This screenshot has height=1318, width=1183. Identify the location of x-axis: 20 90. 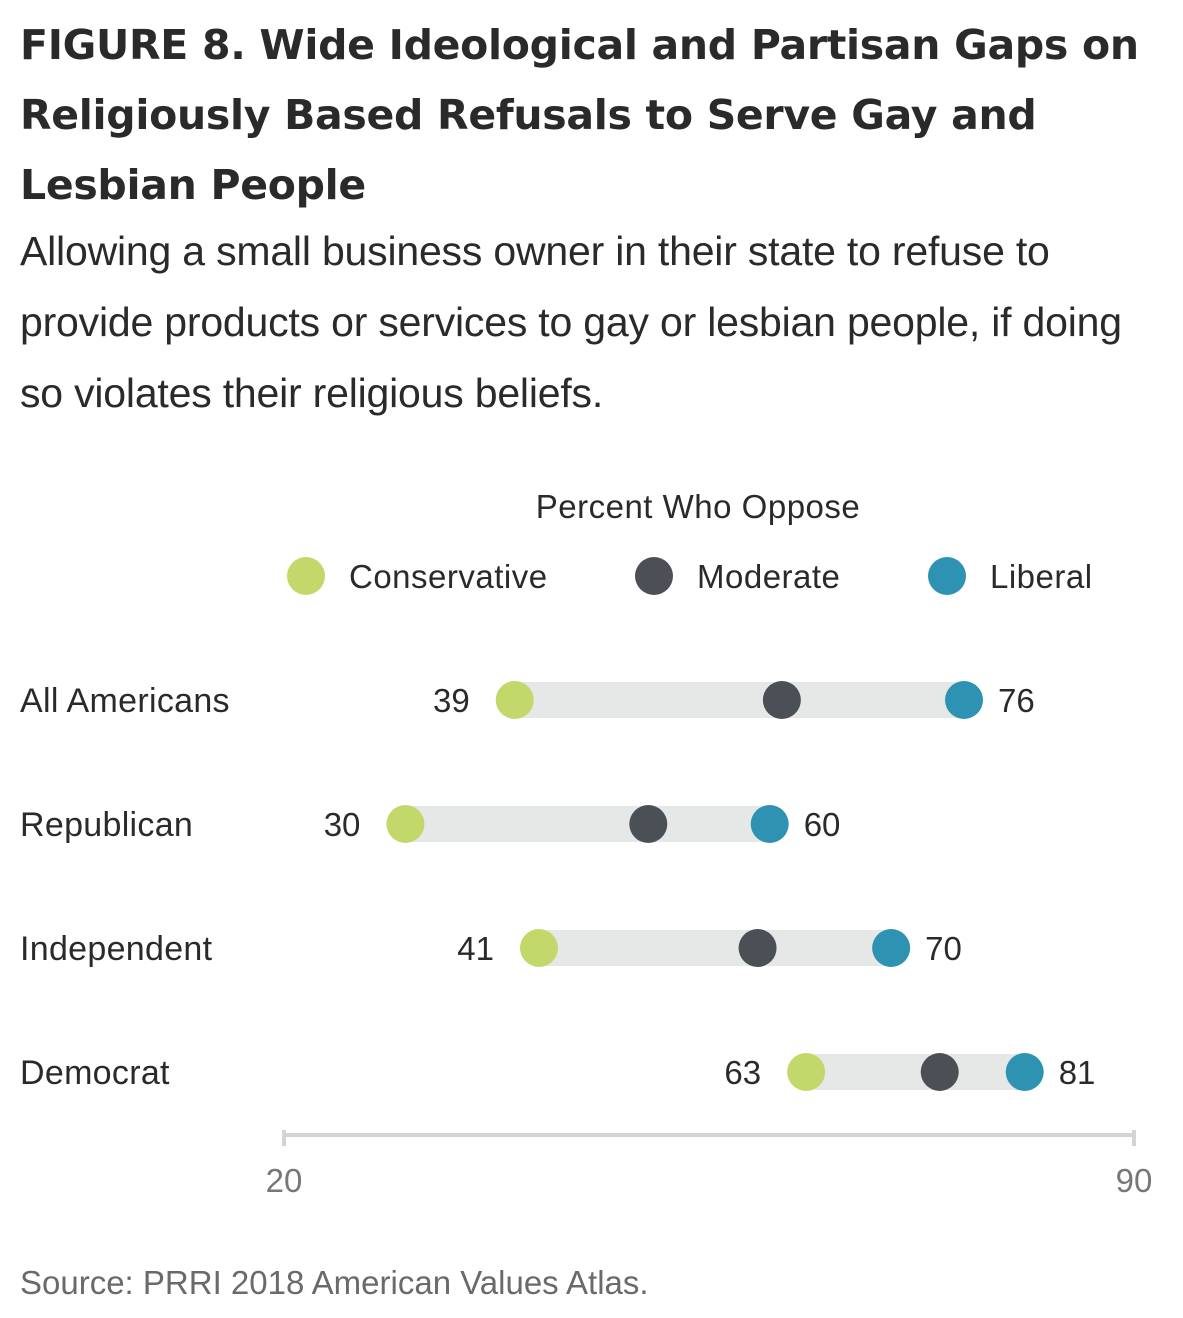
(709, 1164).